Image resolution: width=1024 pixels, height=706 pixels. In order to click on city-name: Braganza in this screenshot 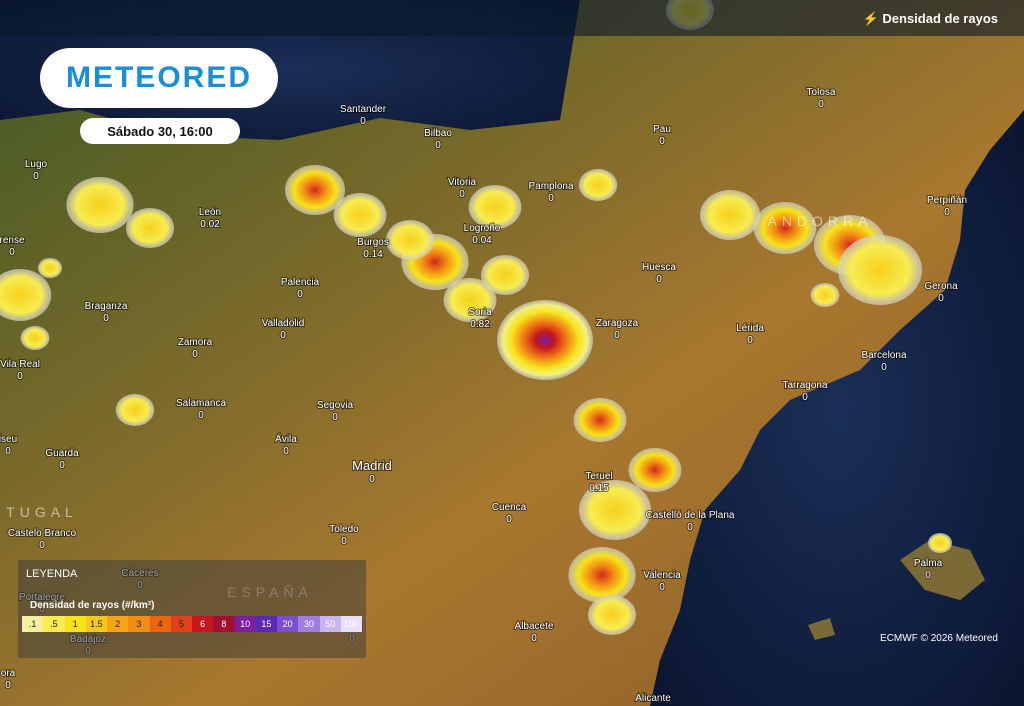, I will do `click(106, 306)`.